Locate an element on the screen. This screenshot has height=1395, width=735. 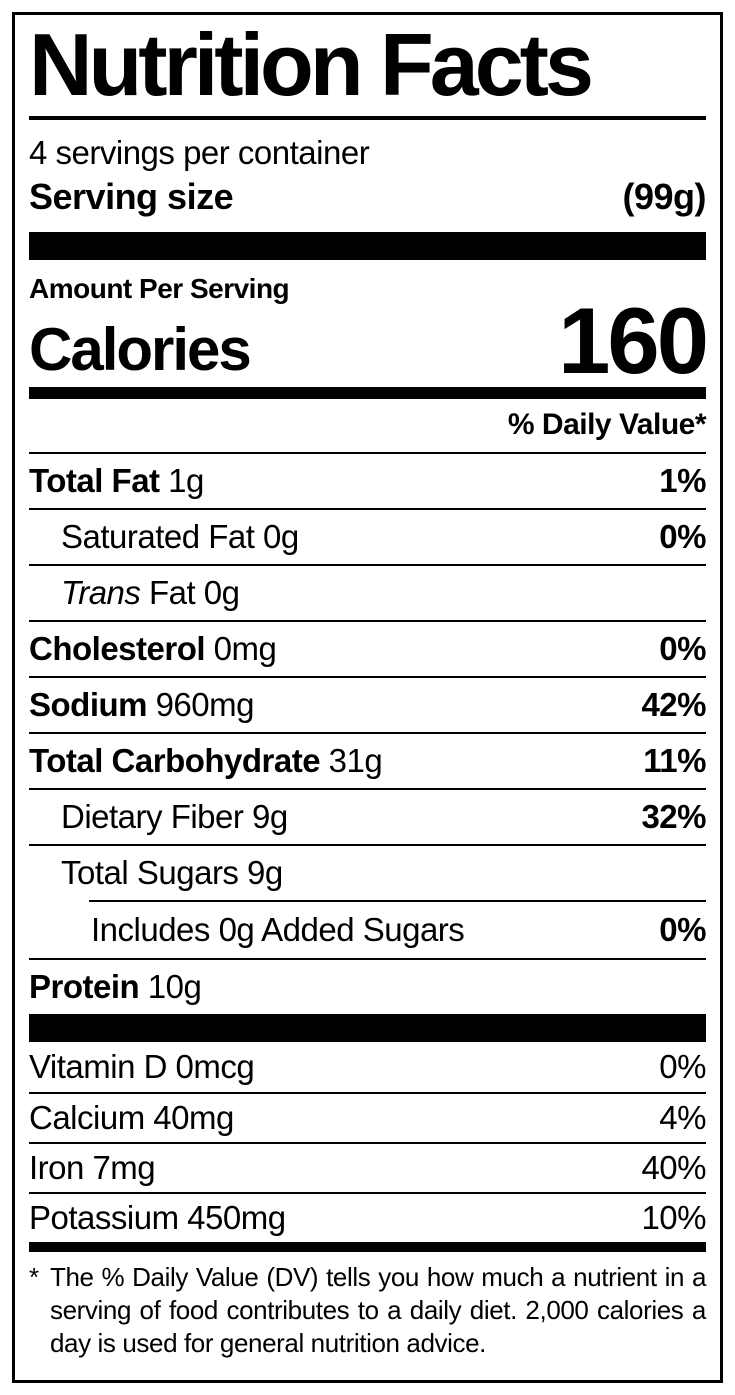
micronutrient-row-potassium: Potassium 450mg 10% is located at coordinates (367, 1216).